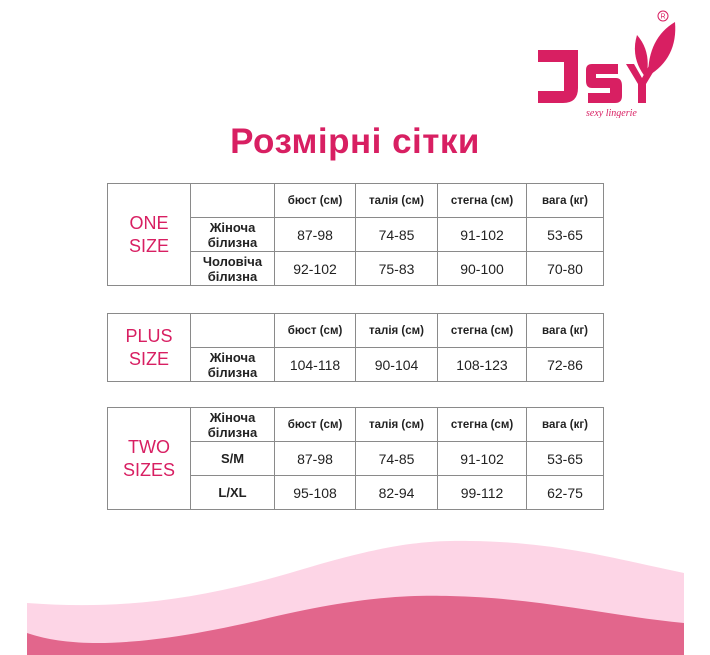  What do you see at coordinates (149, 335) in the screenshot?
I see `group-label-line: PLUS` at bounding box center [149, 335].